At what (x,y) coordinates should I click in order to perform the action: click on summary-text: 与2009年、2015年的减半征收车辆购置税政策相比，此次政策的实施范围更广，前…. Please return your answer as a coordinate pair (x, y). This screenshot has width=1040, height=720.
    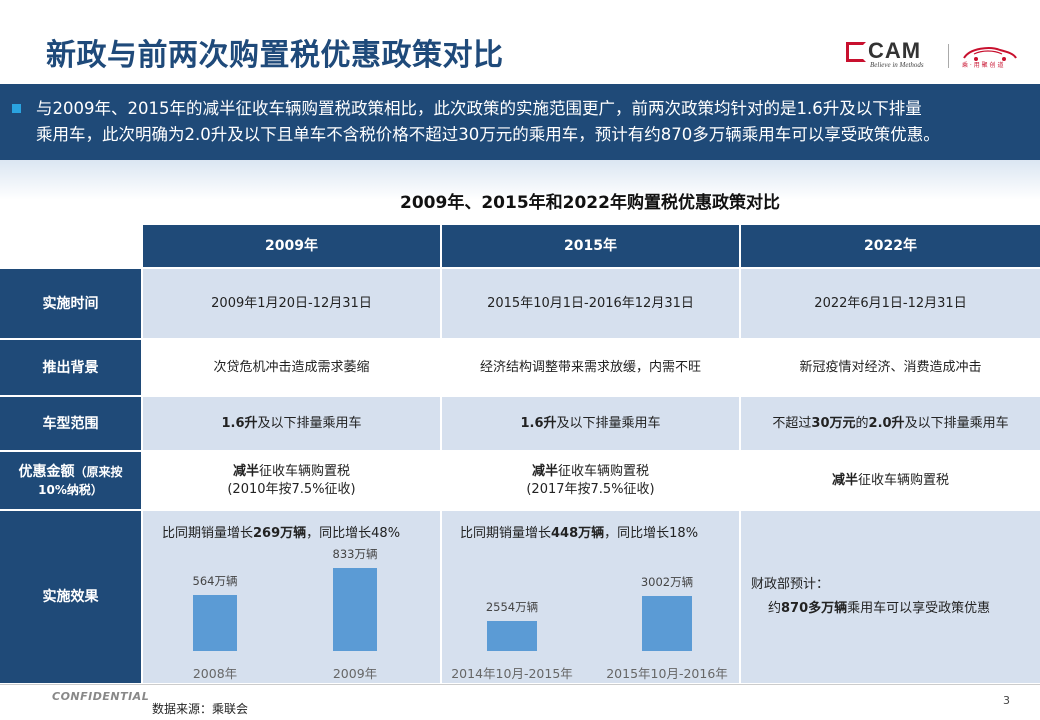
    Looking at the image, I should click on (538, 122).